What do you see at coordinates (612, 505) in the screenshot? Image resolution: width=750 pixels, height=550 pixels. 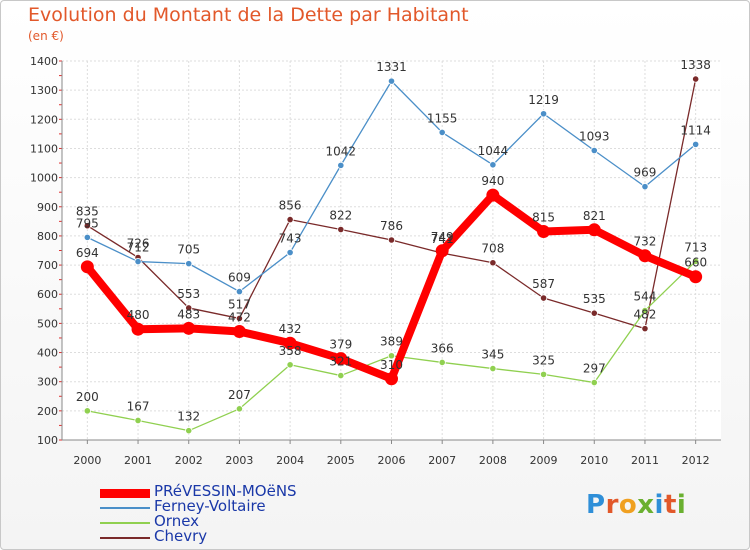 I see `logo-letter: r` at bounding box center [612, 505].